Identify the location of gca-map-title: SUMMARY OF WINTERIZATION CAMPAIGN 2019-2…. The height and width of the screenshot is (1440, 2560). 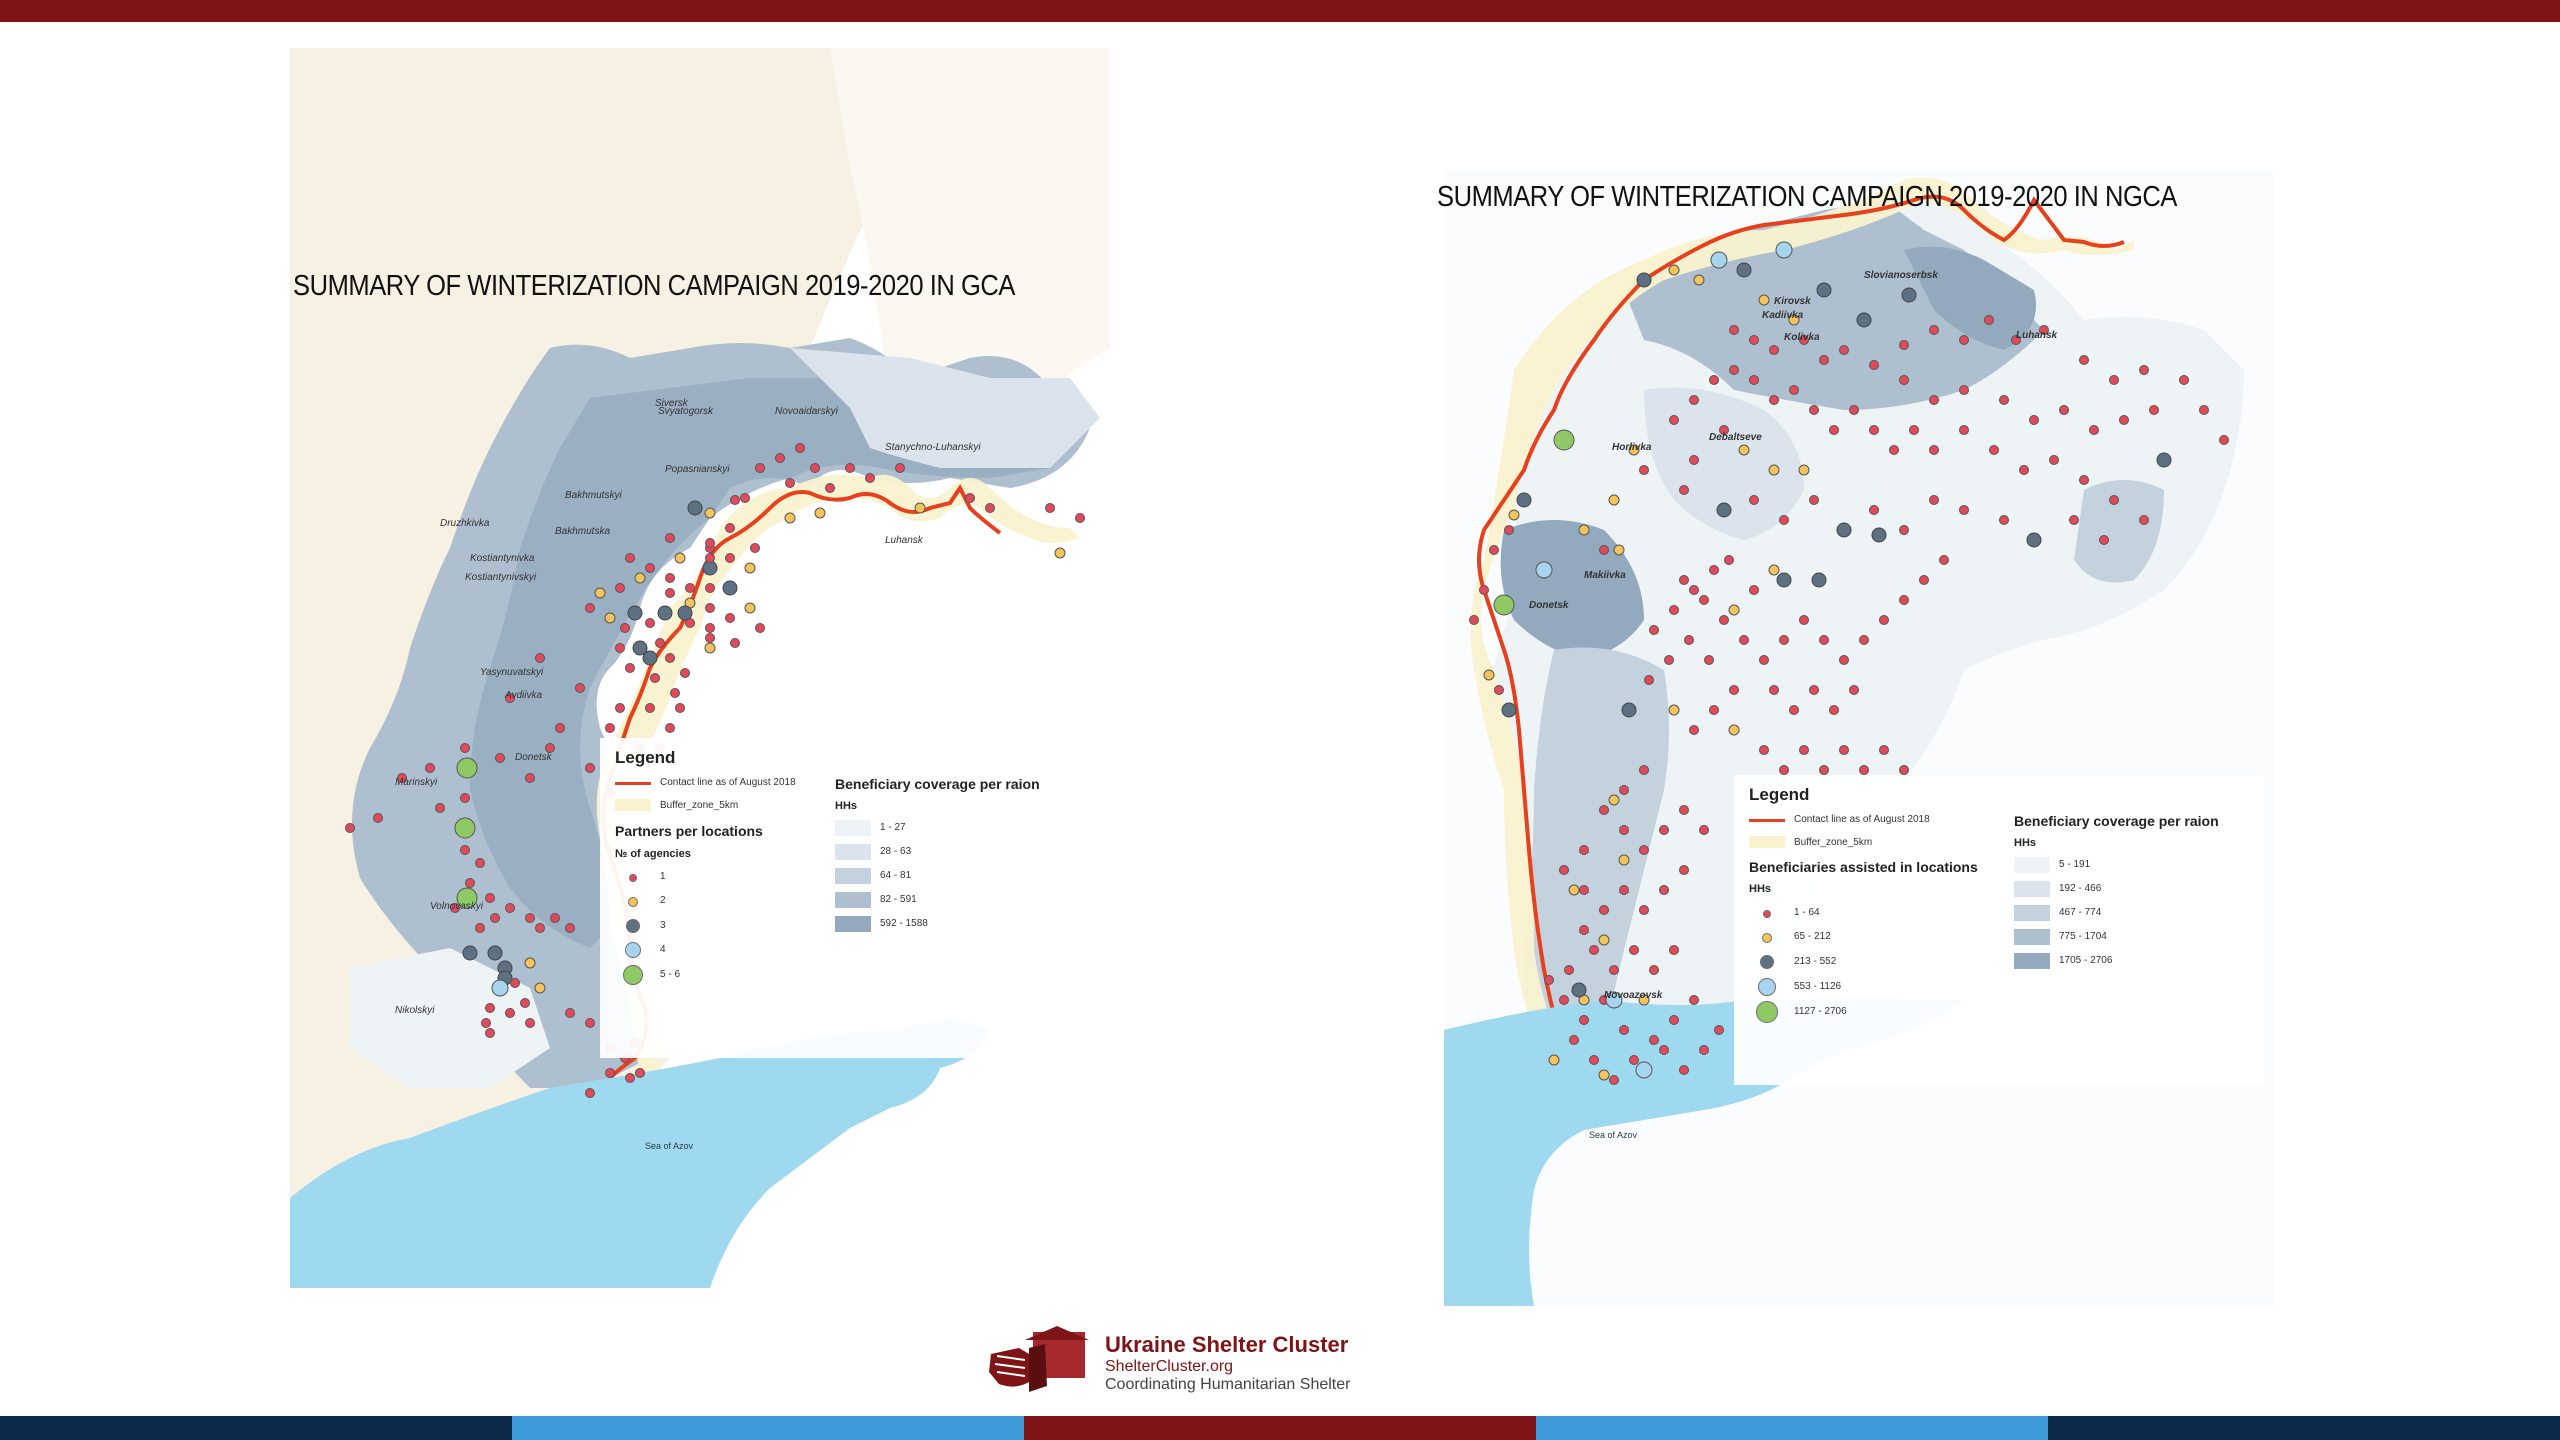
(654, 286).